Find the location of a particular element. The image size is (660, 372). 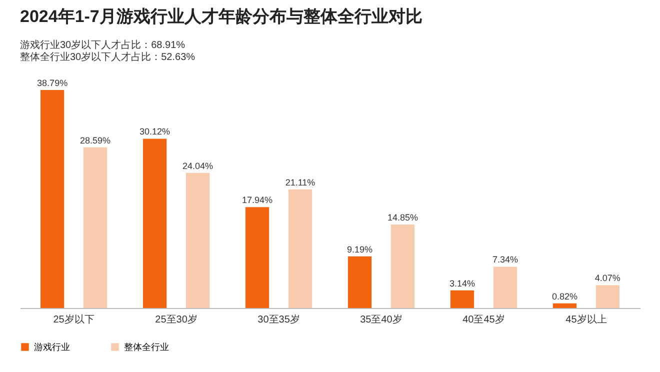

data-label: 9.19% is located at coordinates (359, 249).